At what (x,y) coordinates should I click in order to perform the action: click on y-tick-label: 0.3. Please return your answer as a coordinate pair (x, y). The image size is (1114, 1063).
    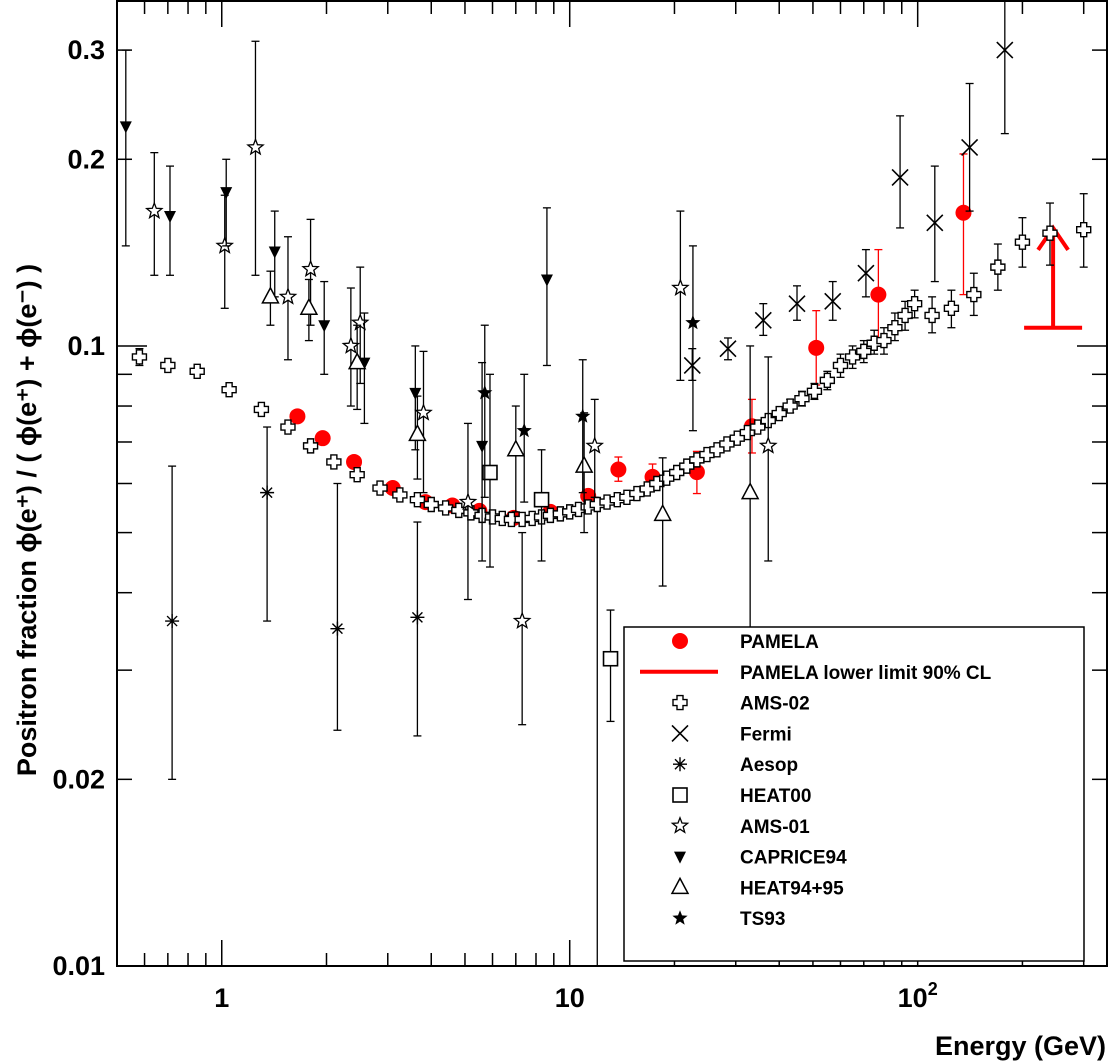
    Looking at the image, I should click on (86, 50).